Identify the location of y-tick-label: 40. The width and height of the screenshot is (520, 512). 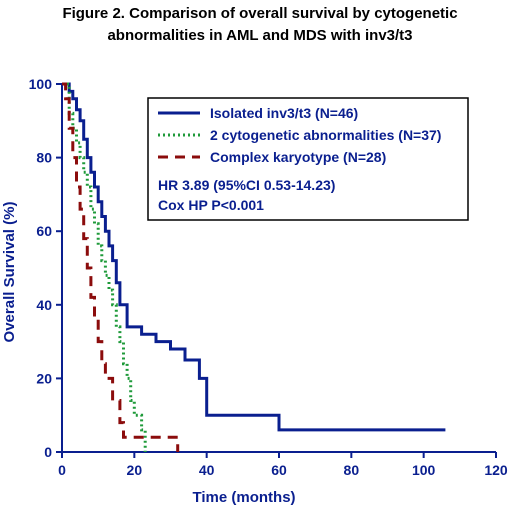
(44, 305).